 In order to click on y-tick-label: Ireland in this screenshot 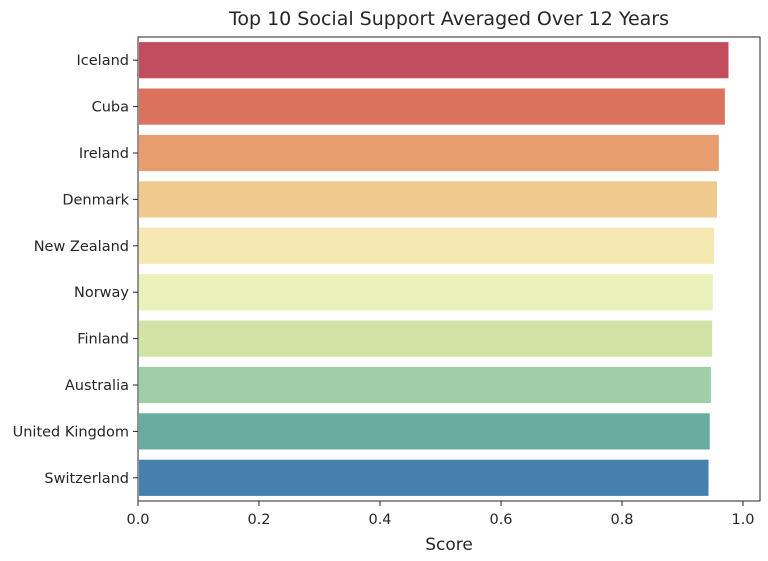, I will do `click(104, 154)`.